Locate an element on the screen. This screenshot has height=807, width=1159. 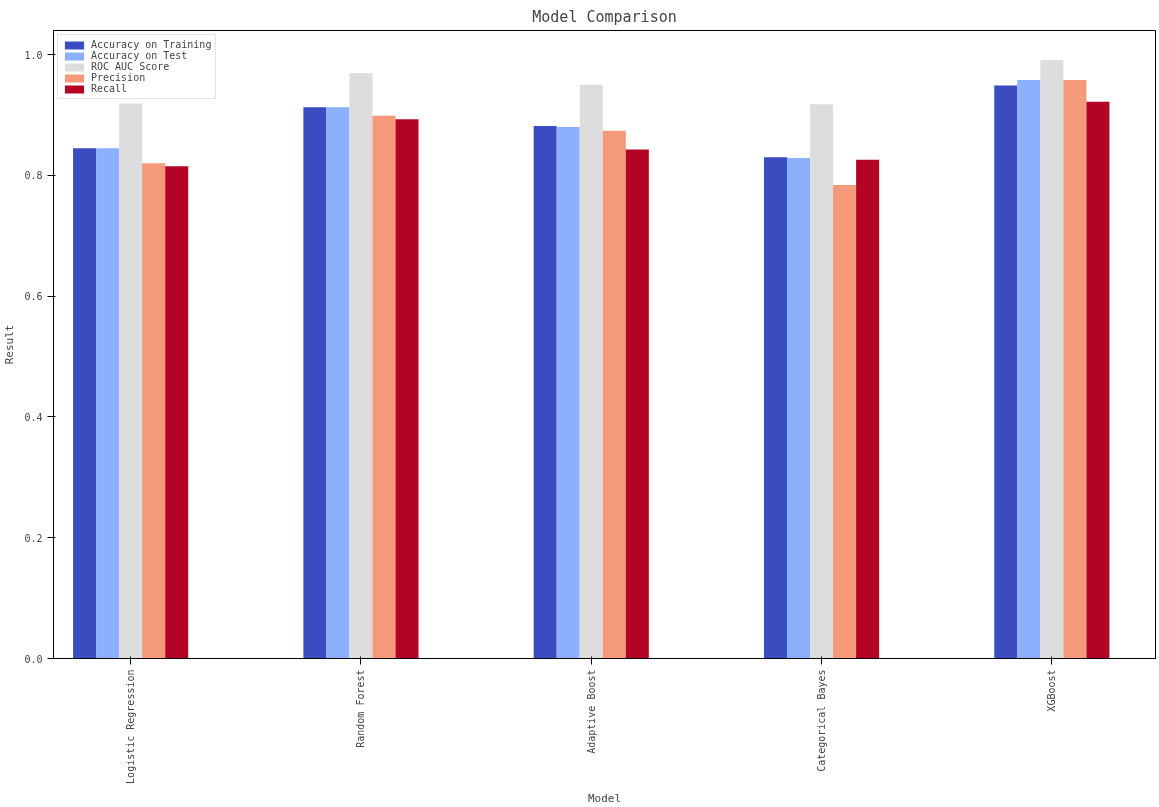
legend-label: Accuracy on Training is located at coordinates (151, 44).